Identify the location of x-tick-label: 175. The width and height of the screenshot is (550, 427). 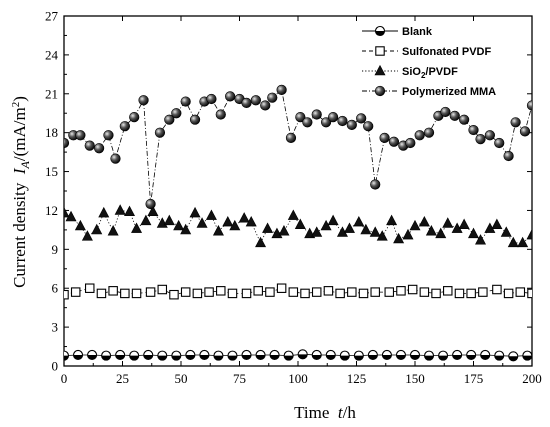
(474, 378).